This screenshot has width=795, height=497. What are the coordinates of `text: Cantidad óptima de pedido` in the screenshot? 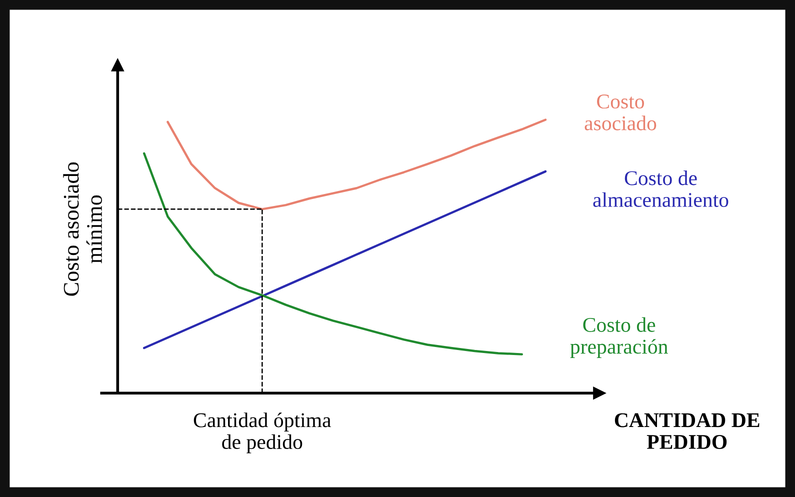 It's located at (263, 433).